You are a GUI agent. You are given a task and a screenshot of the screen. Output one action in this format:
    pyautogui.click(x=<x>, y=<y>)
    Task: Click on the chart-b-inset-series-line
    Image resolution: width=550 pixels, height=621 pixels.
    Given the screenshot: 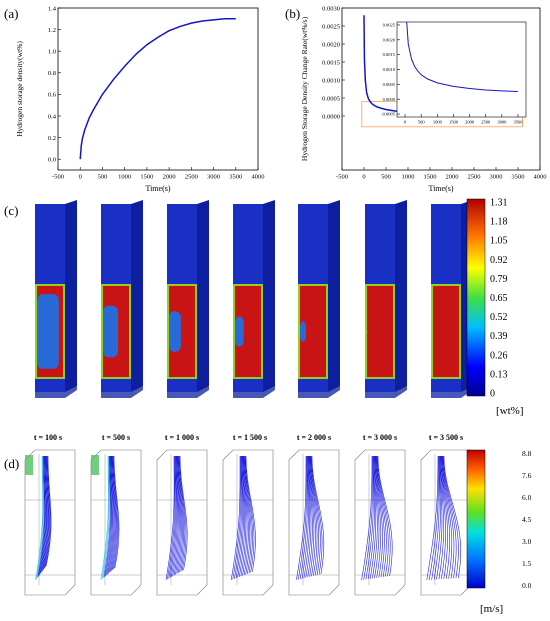 What is the action you would take?
    pyautogui.click(x=462, y=56)
    